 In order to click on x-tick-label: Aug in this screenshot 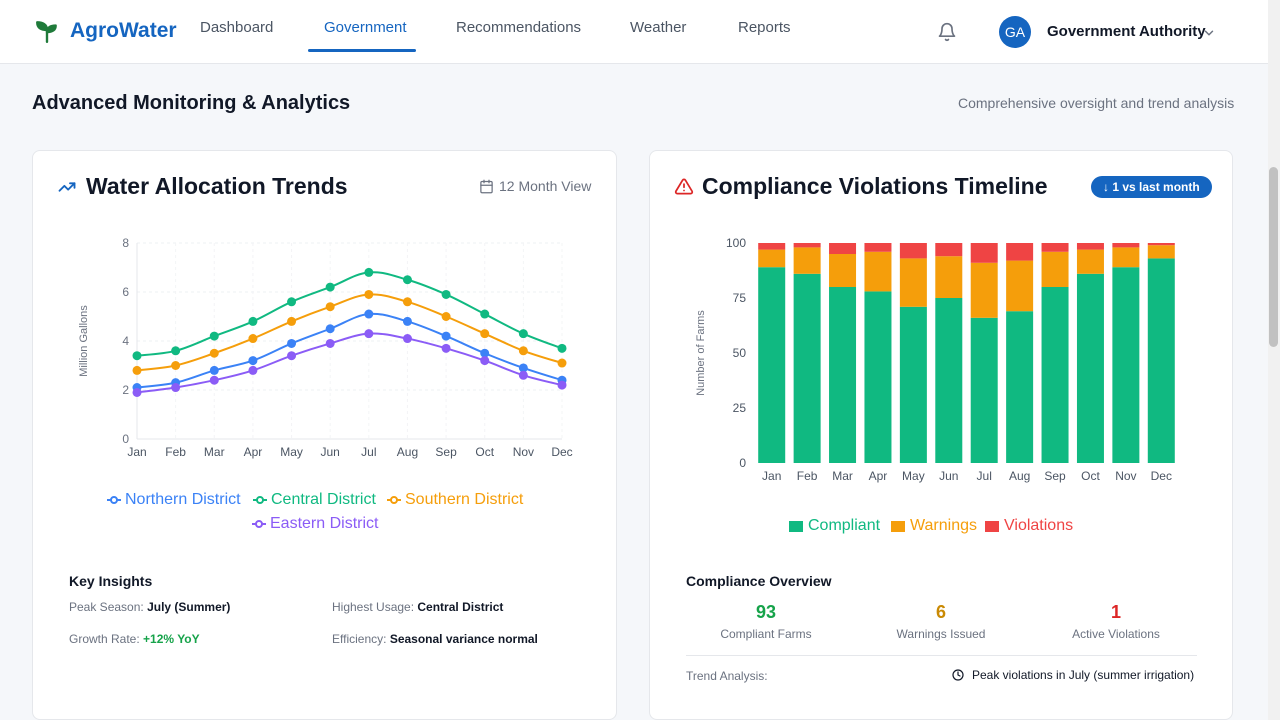, I will do `click(1019, 476)`.